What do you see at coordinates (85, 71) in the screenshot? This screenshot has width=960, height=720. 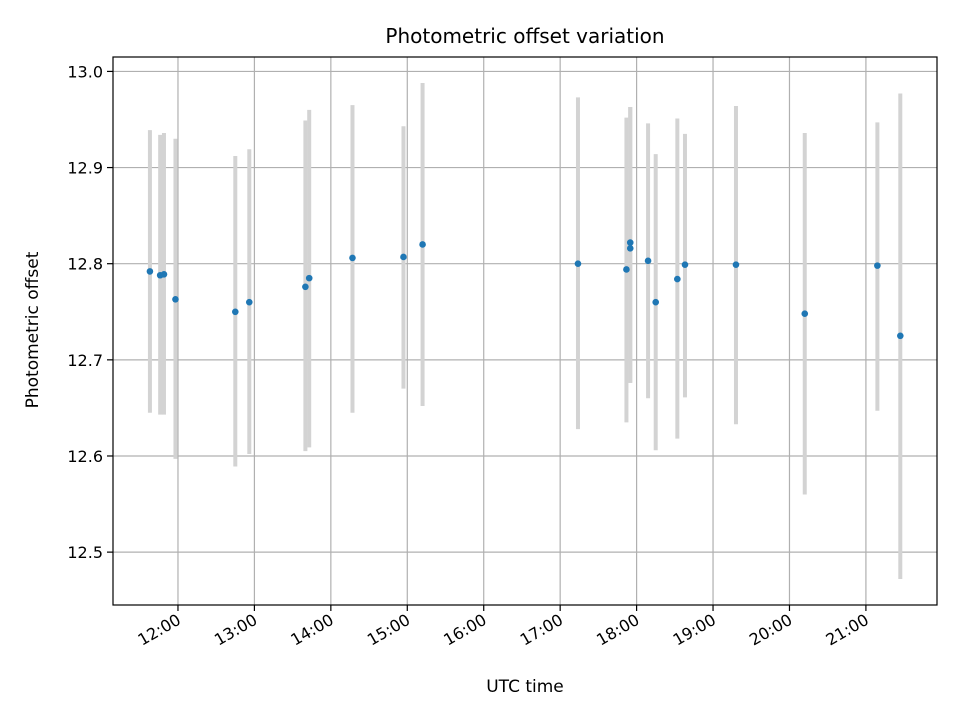 I see `y-tick-label: 13.0` at bounding box center [85, 71].